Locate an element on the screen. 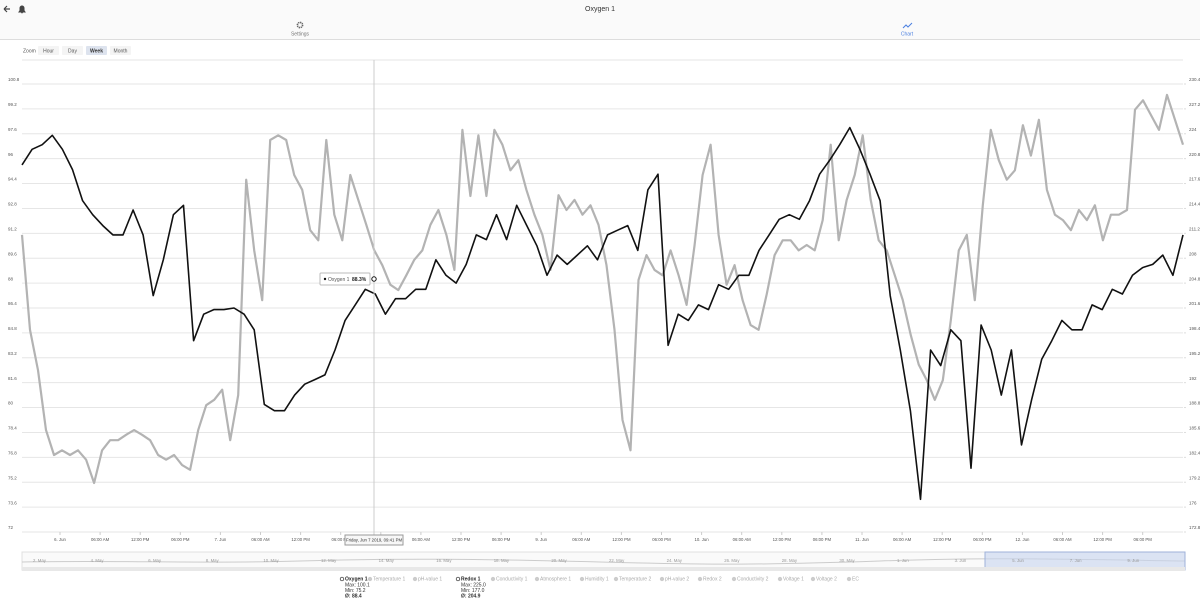 The image size is (1200, 613). zoom-button: Hour is located at coordinates (48, 50).